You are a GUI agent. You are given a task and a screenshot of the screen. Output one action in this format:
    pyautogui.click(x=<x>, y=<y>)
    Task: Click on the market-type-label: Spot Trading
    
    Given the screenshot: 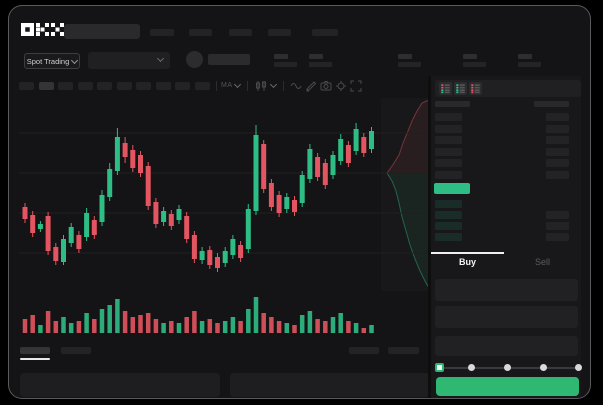 What is the action you would take?
    pyautogui.click(x=48, y=61)
    